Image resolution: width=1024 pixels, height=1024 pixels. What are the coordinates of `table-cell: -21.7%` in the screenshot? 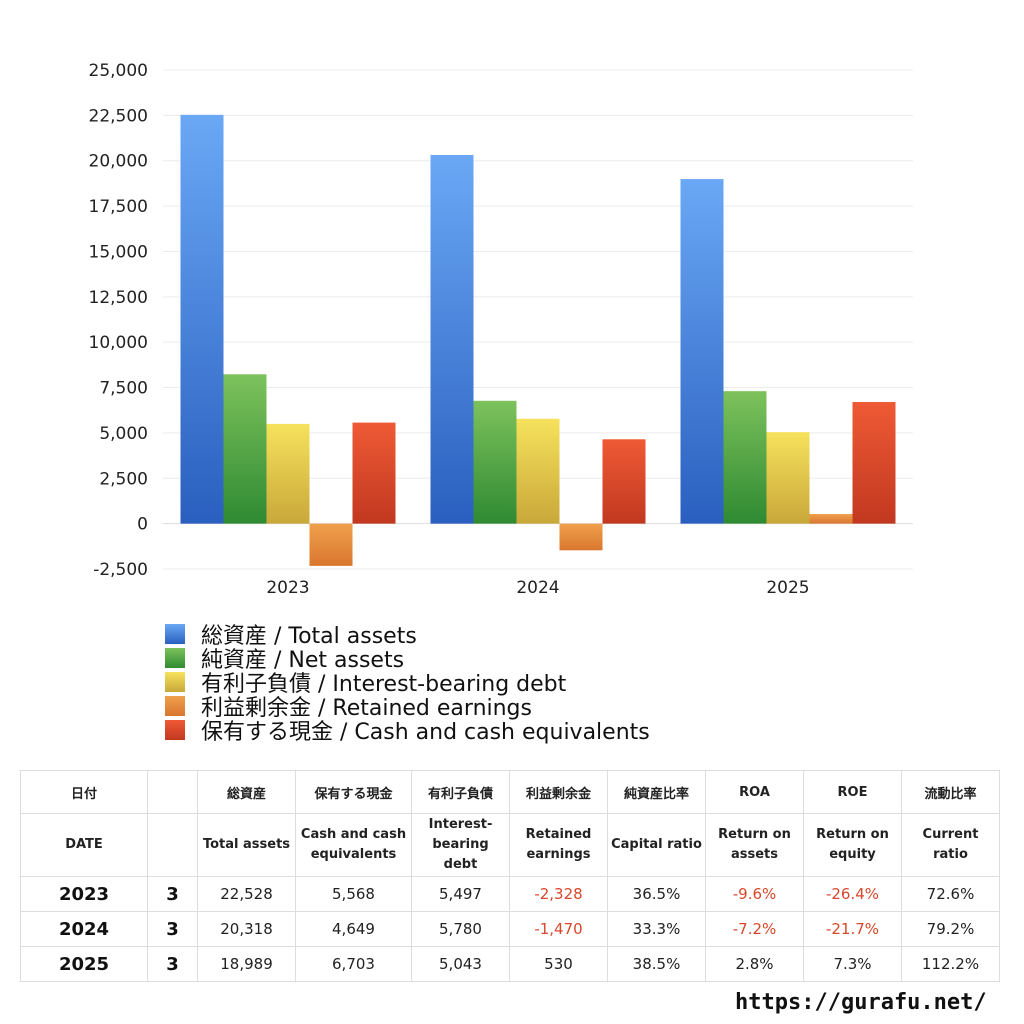 It's located at (852, 929).